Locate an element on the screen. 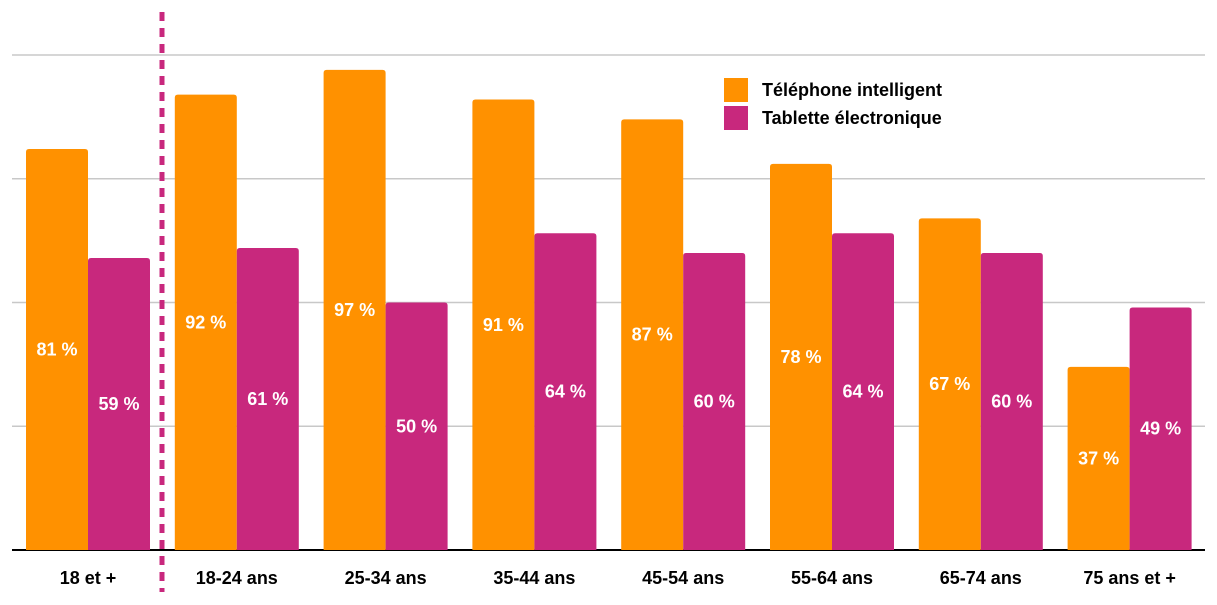 The height and width of the screenshot is (605, 1217). data-label-smartphone: 97 % is located at coordinates (354, 310).